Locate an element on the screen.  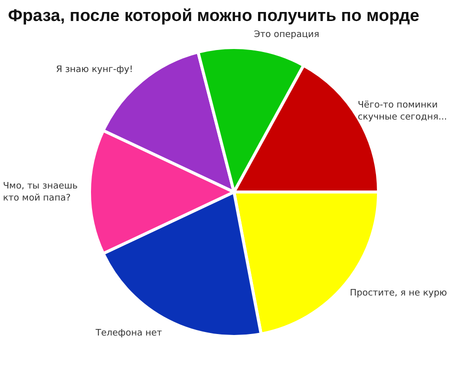
slice-label: Это операция is located at coordinates (287, 35).